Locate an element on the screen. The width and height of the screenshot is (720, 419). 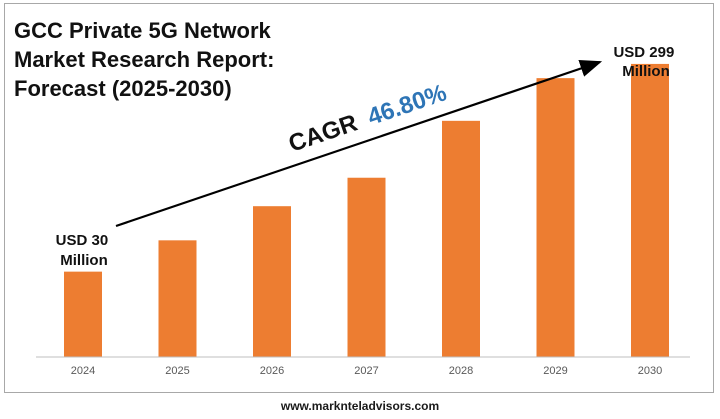
cagr-annotation: CAGR 46.80% is located at coordinates (367, 118).